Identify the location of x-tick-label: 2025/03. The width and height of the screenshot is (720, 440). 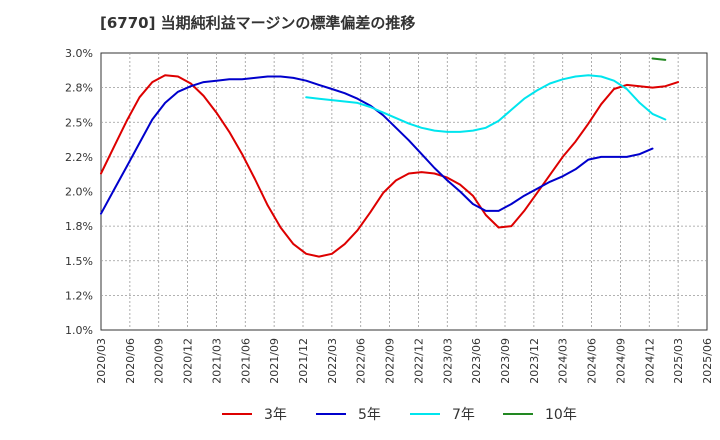
(678, 361).